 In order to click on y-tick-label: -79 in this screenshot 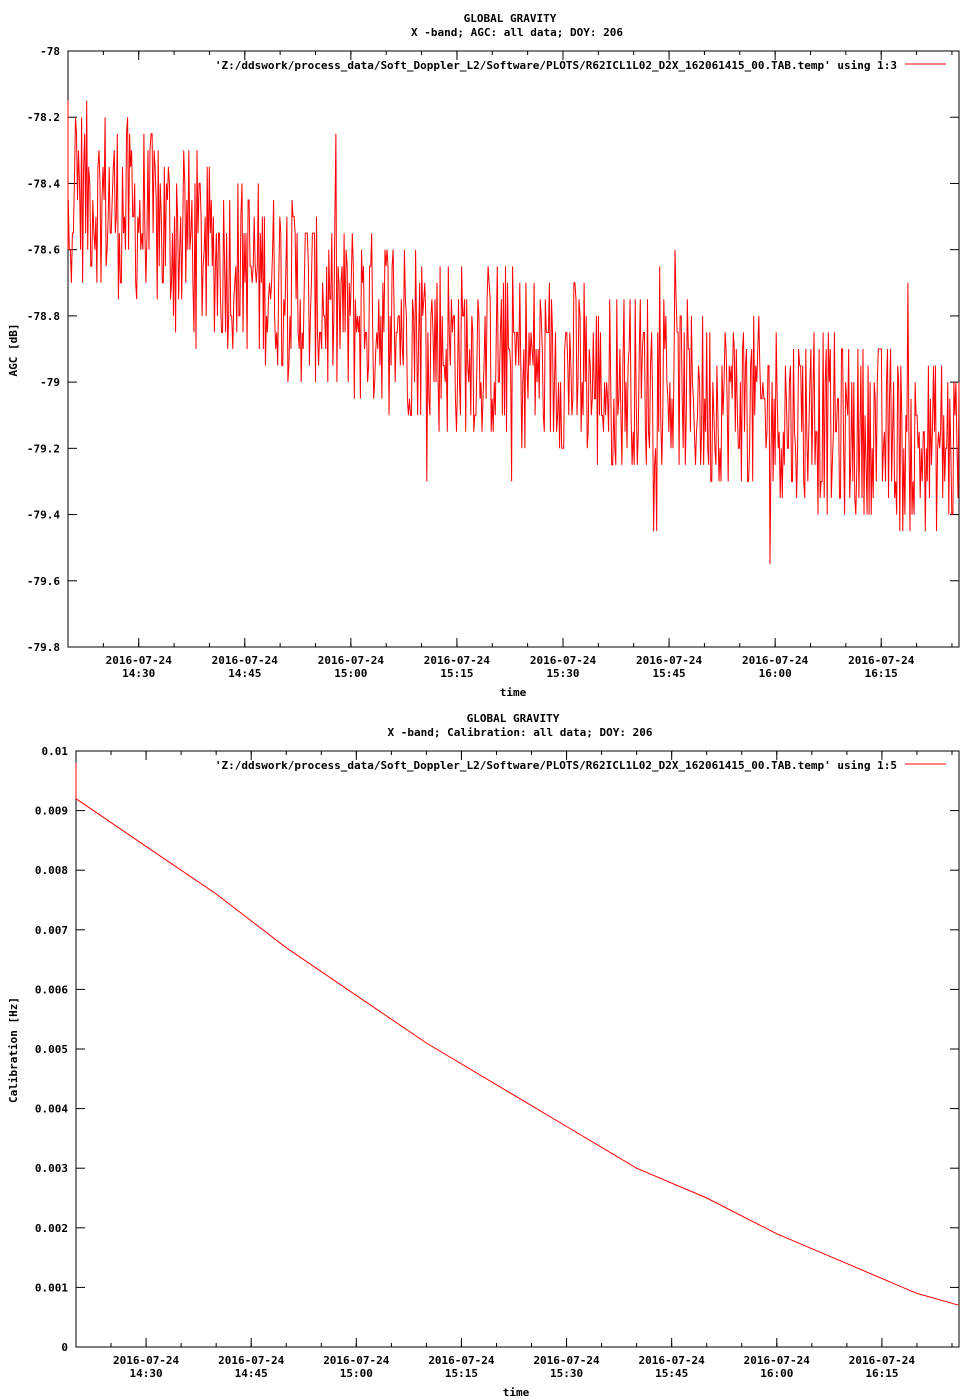, I will do `click(50, 382)`.